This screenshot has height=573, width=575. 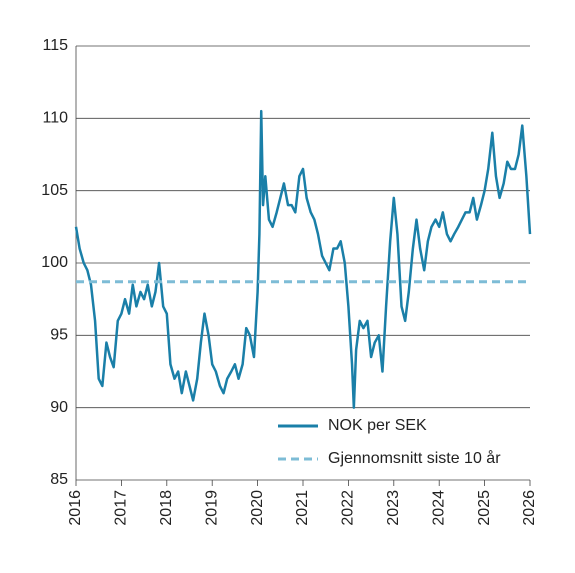 I want to click on x-tick-label: 2020, so click(x=257, y=508).